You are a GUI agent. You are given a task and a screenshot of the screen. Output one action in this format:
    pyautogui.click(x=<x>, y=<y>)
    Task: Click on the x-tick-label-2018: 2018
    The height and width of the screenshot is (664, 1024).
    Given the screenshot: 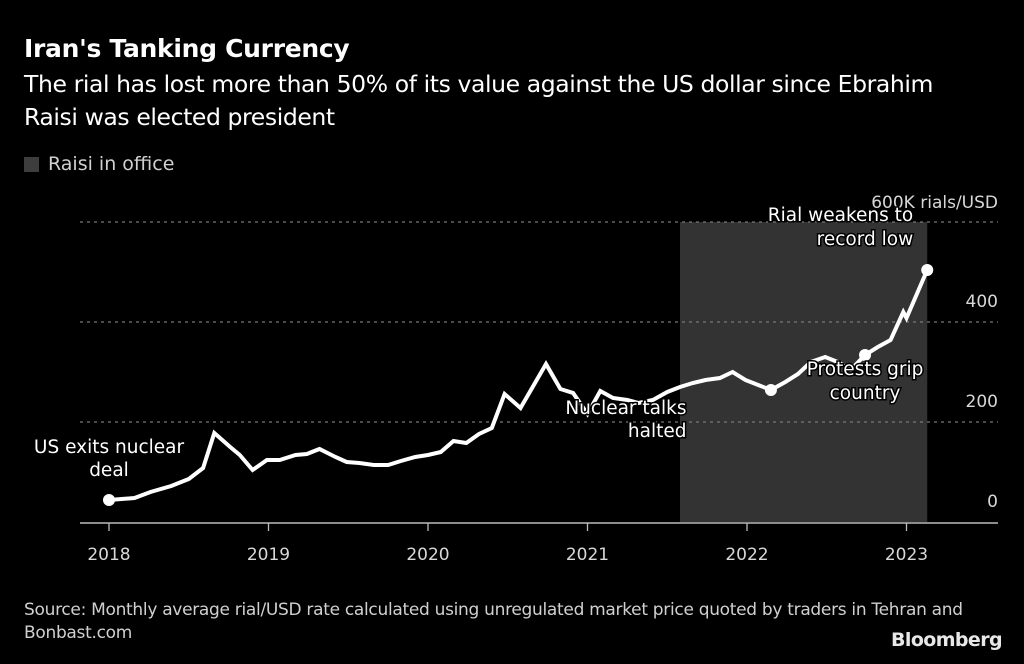 What is the action you would take?
    pyautogui.click(x=108, y=555)
    